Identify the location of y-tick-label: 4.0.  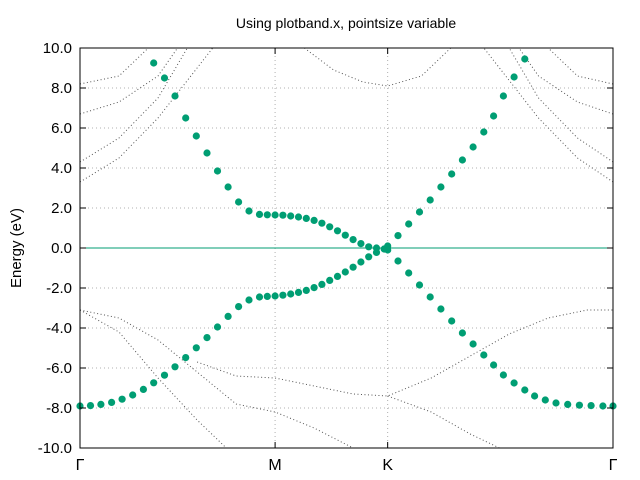
(61, 168).